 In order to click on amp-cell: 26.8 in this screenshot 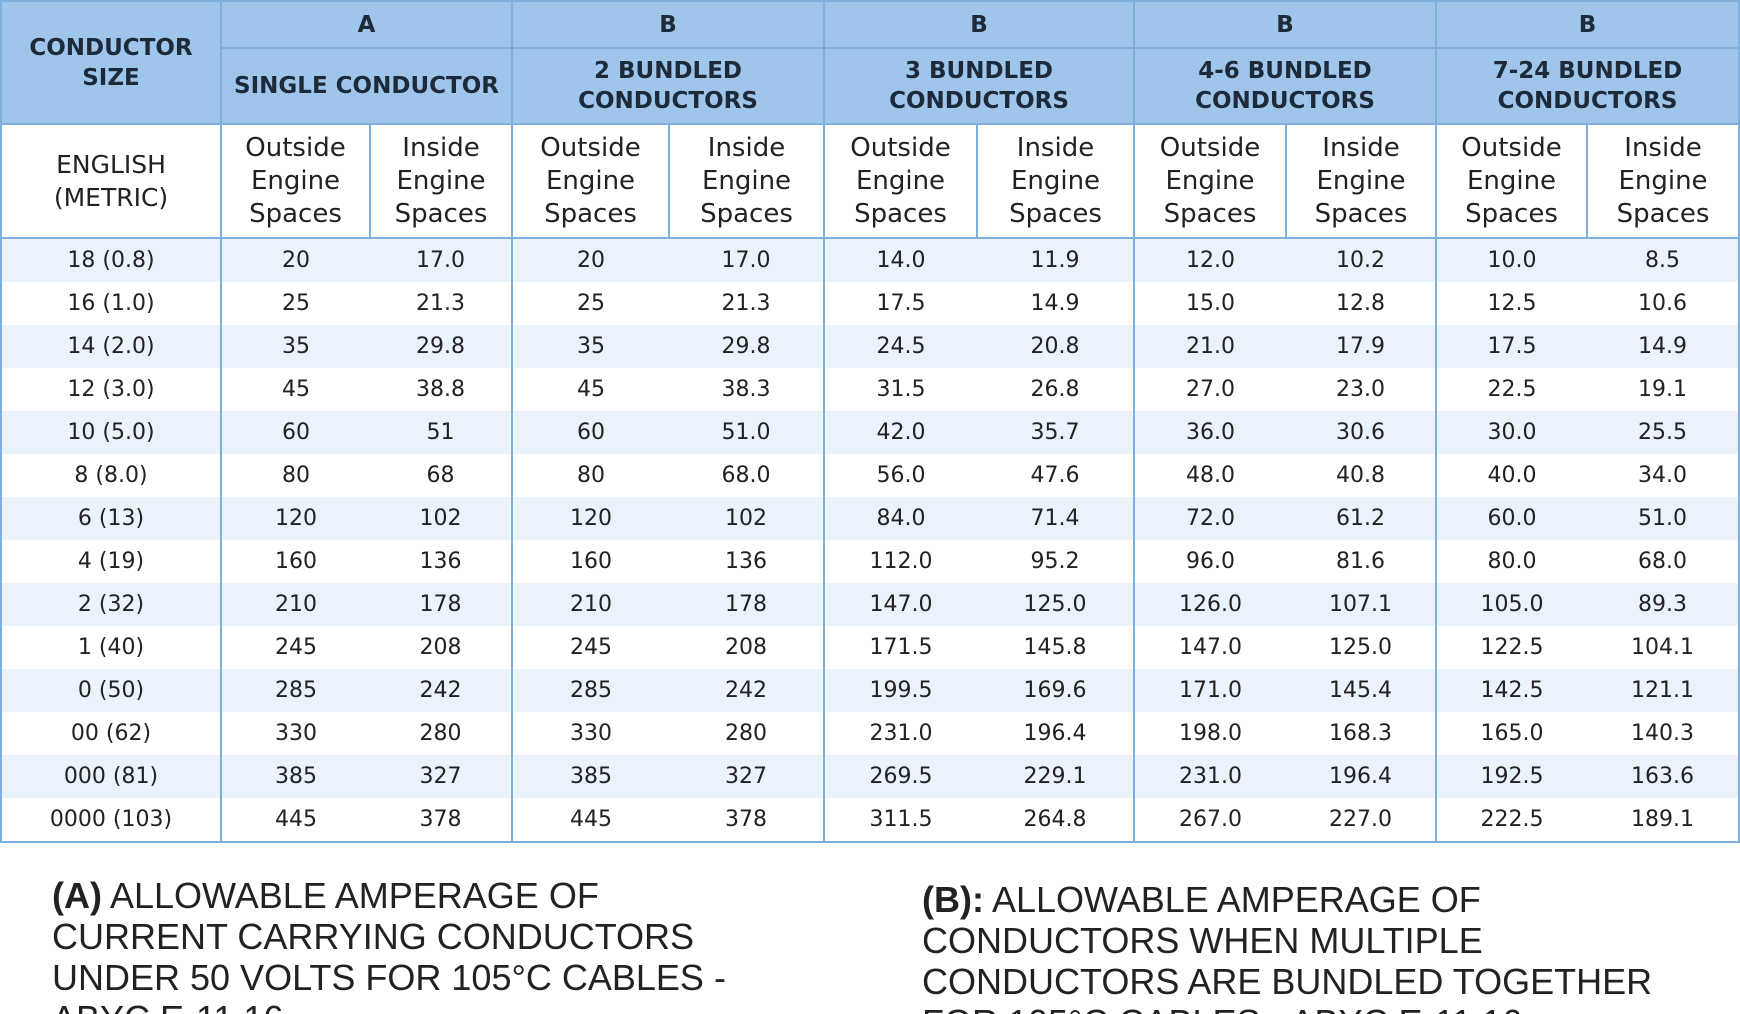, I will do `click(1056, 389)`.